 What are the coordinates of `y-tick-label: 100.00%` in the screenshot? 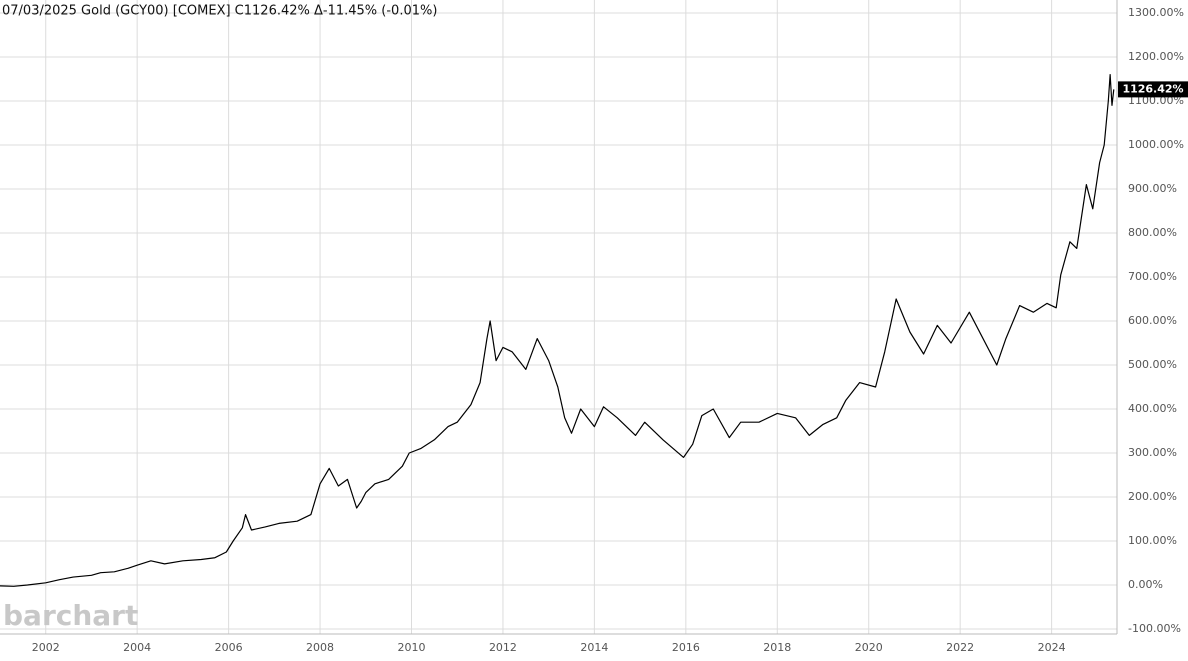 It's located at (1152, 540).